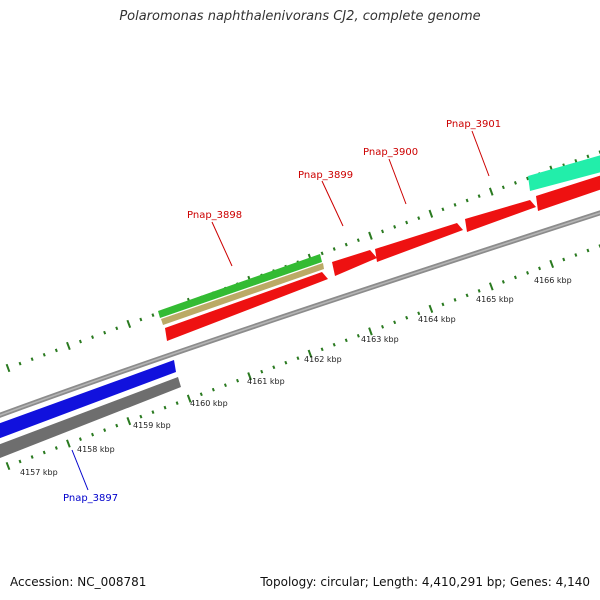 Image resolution: width=600 pixels, height=600 pixels. Describe the element at coordinates (325, 175) in the screenshot. I see `label-pnap-3899: Pnap_3899` at that location.